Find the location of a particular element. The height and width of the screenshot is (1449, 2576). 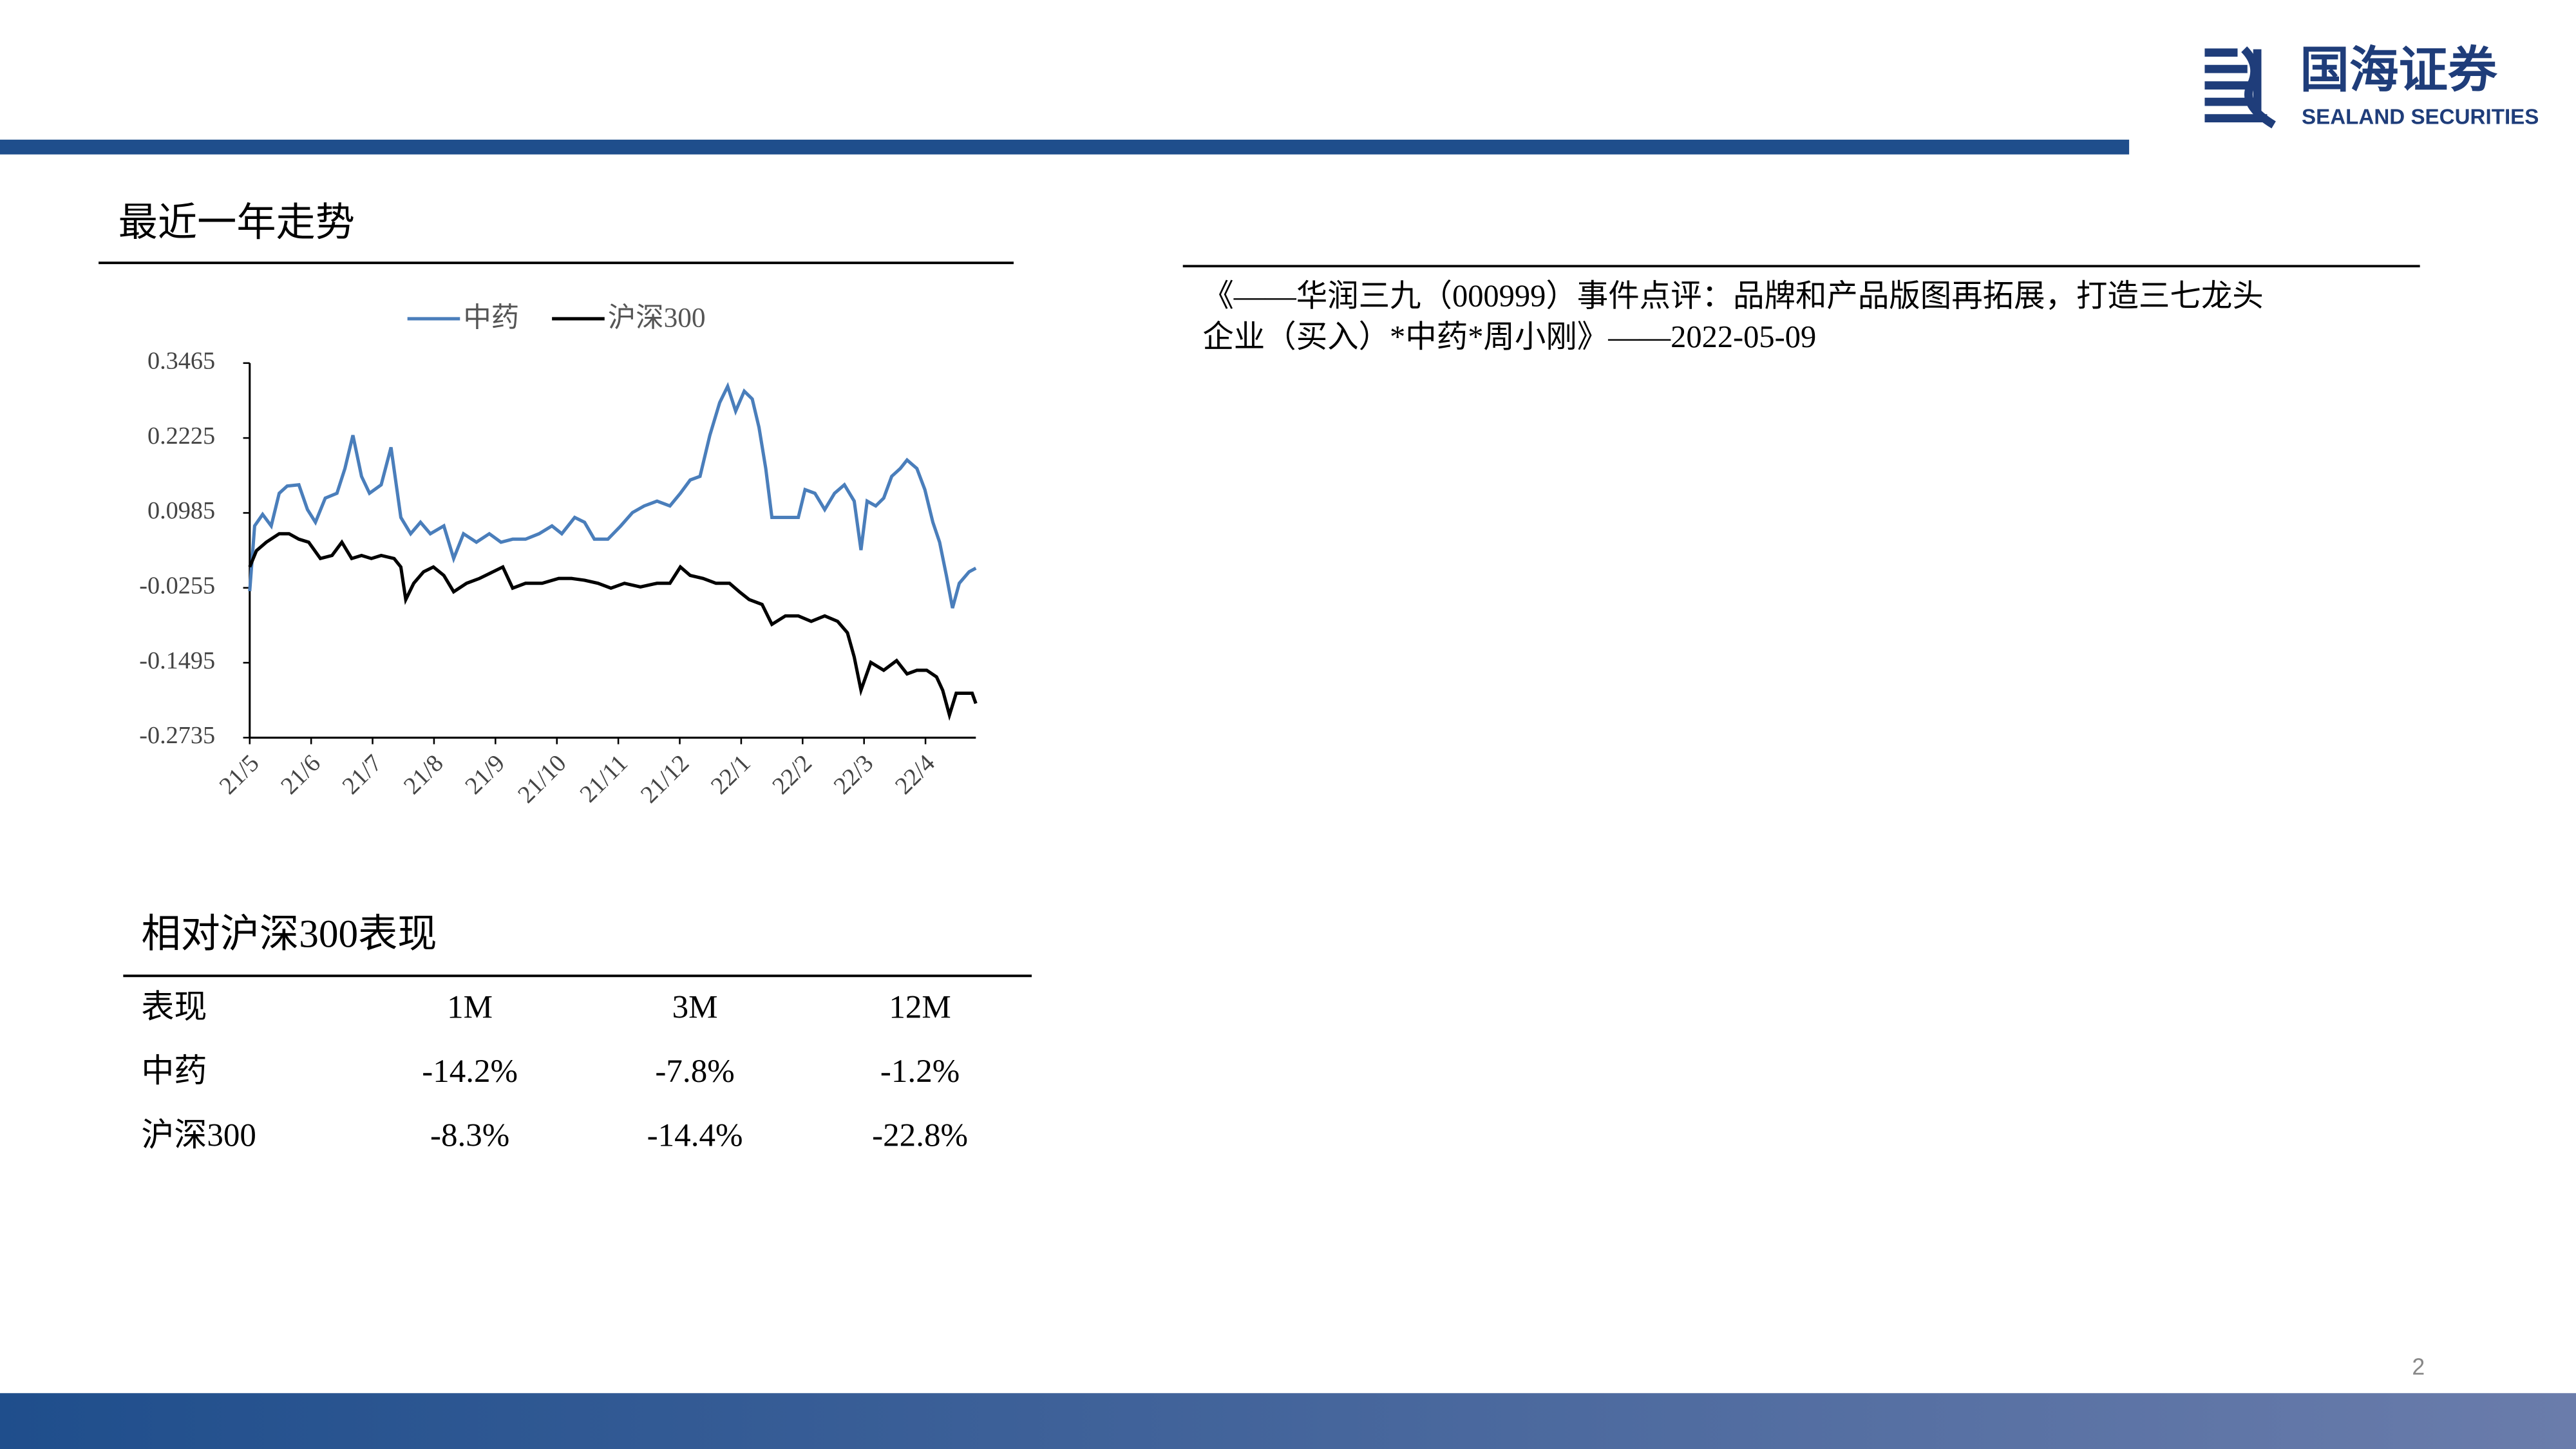

legend-label: 中药 is located at coordinates (491, 318).